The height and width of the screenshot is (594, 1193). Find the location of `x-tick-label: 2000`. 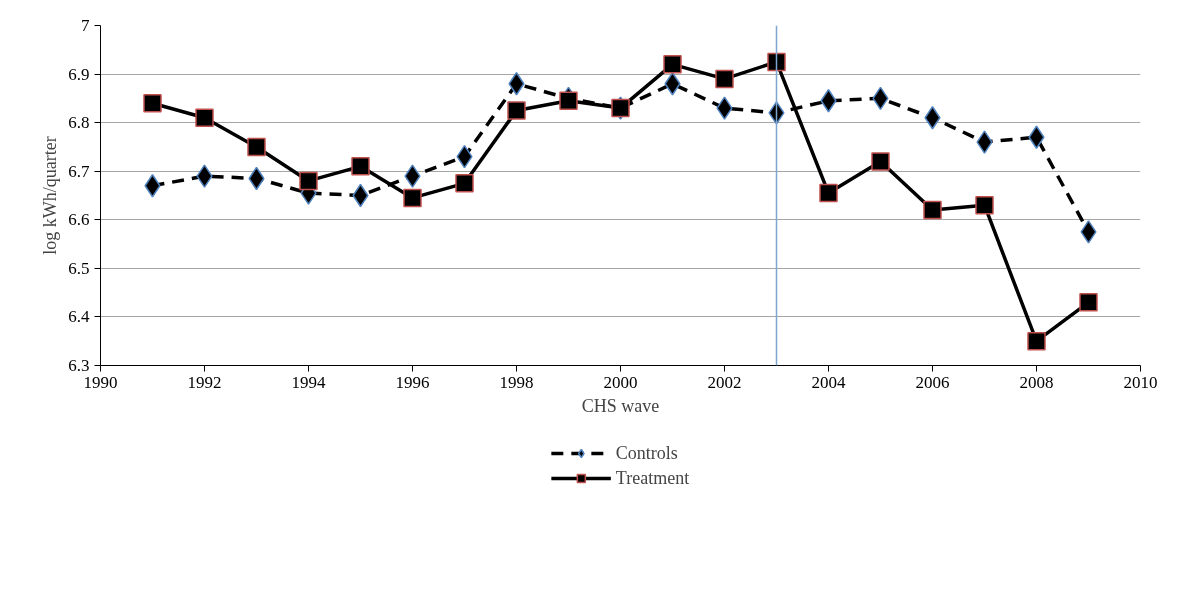

x-tick-label: 2000 is located at coordinates (620, 382).